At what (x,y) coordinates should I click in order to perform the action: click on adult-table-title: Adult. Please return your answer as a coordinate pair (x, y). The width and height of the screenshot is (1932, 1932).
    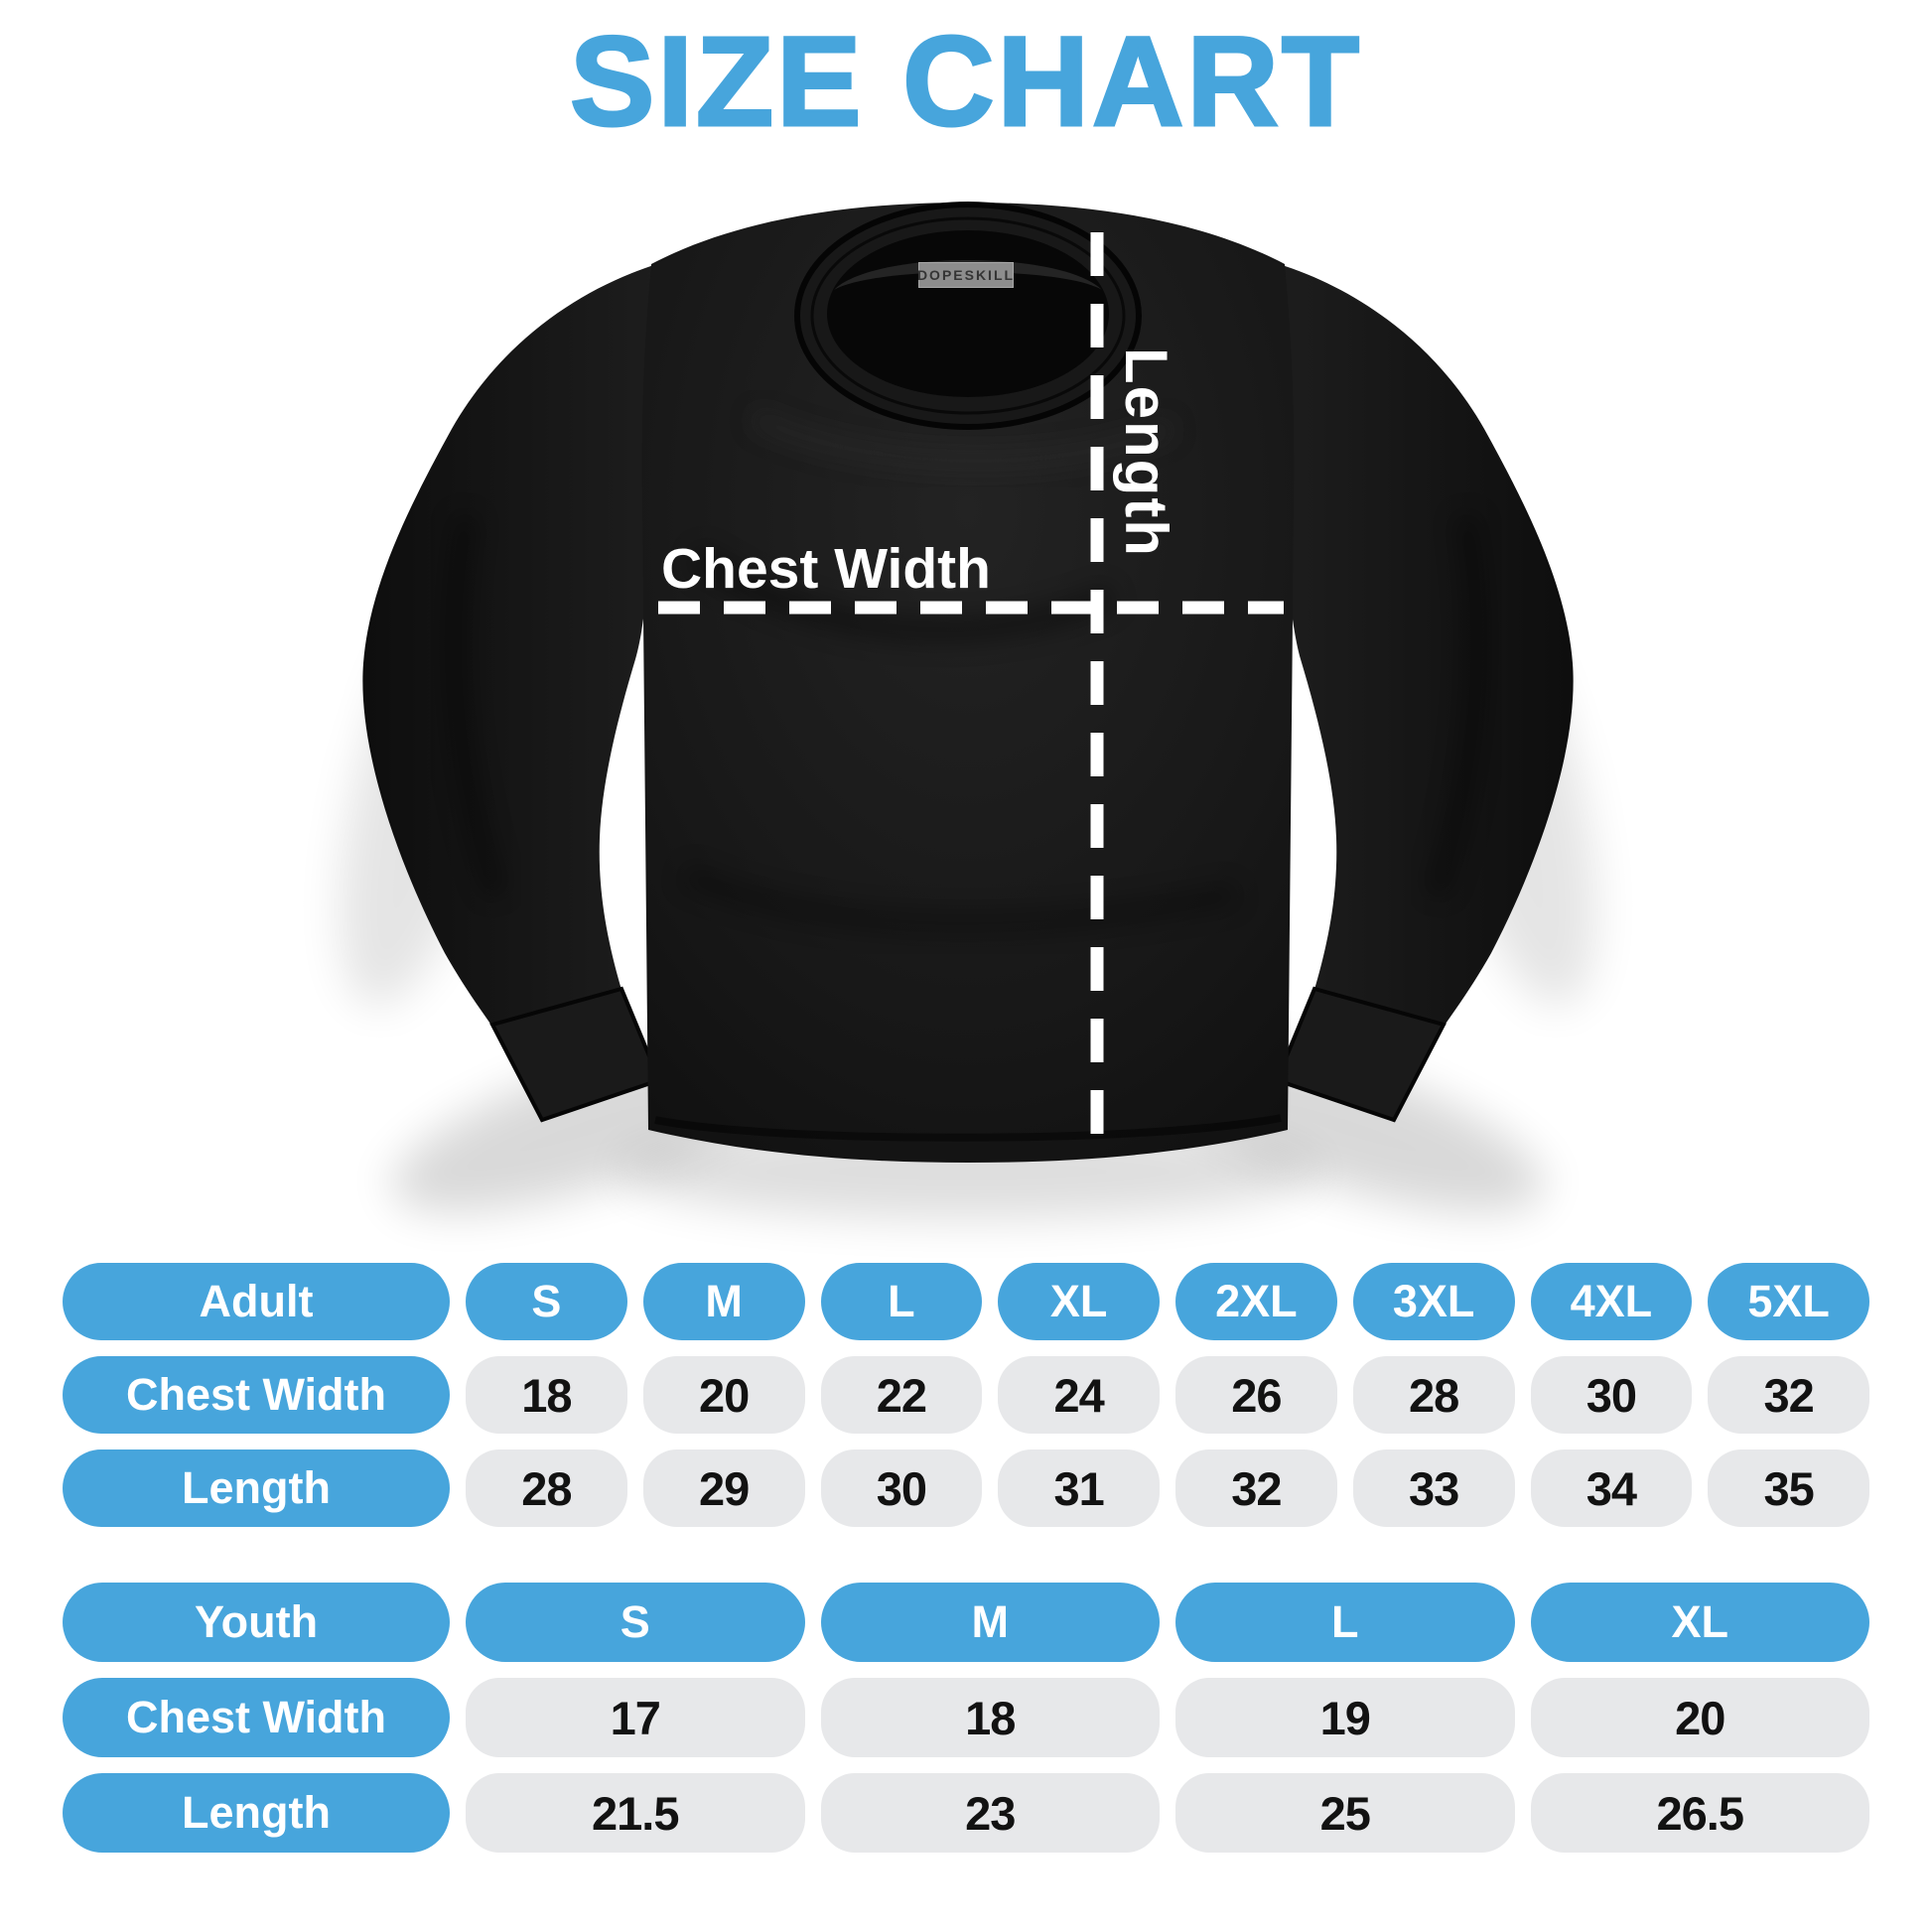
    Looking at the image, I should click on (257, 1302).